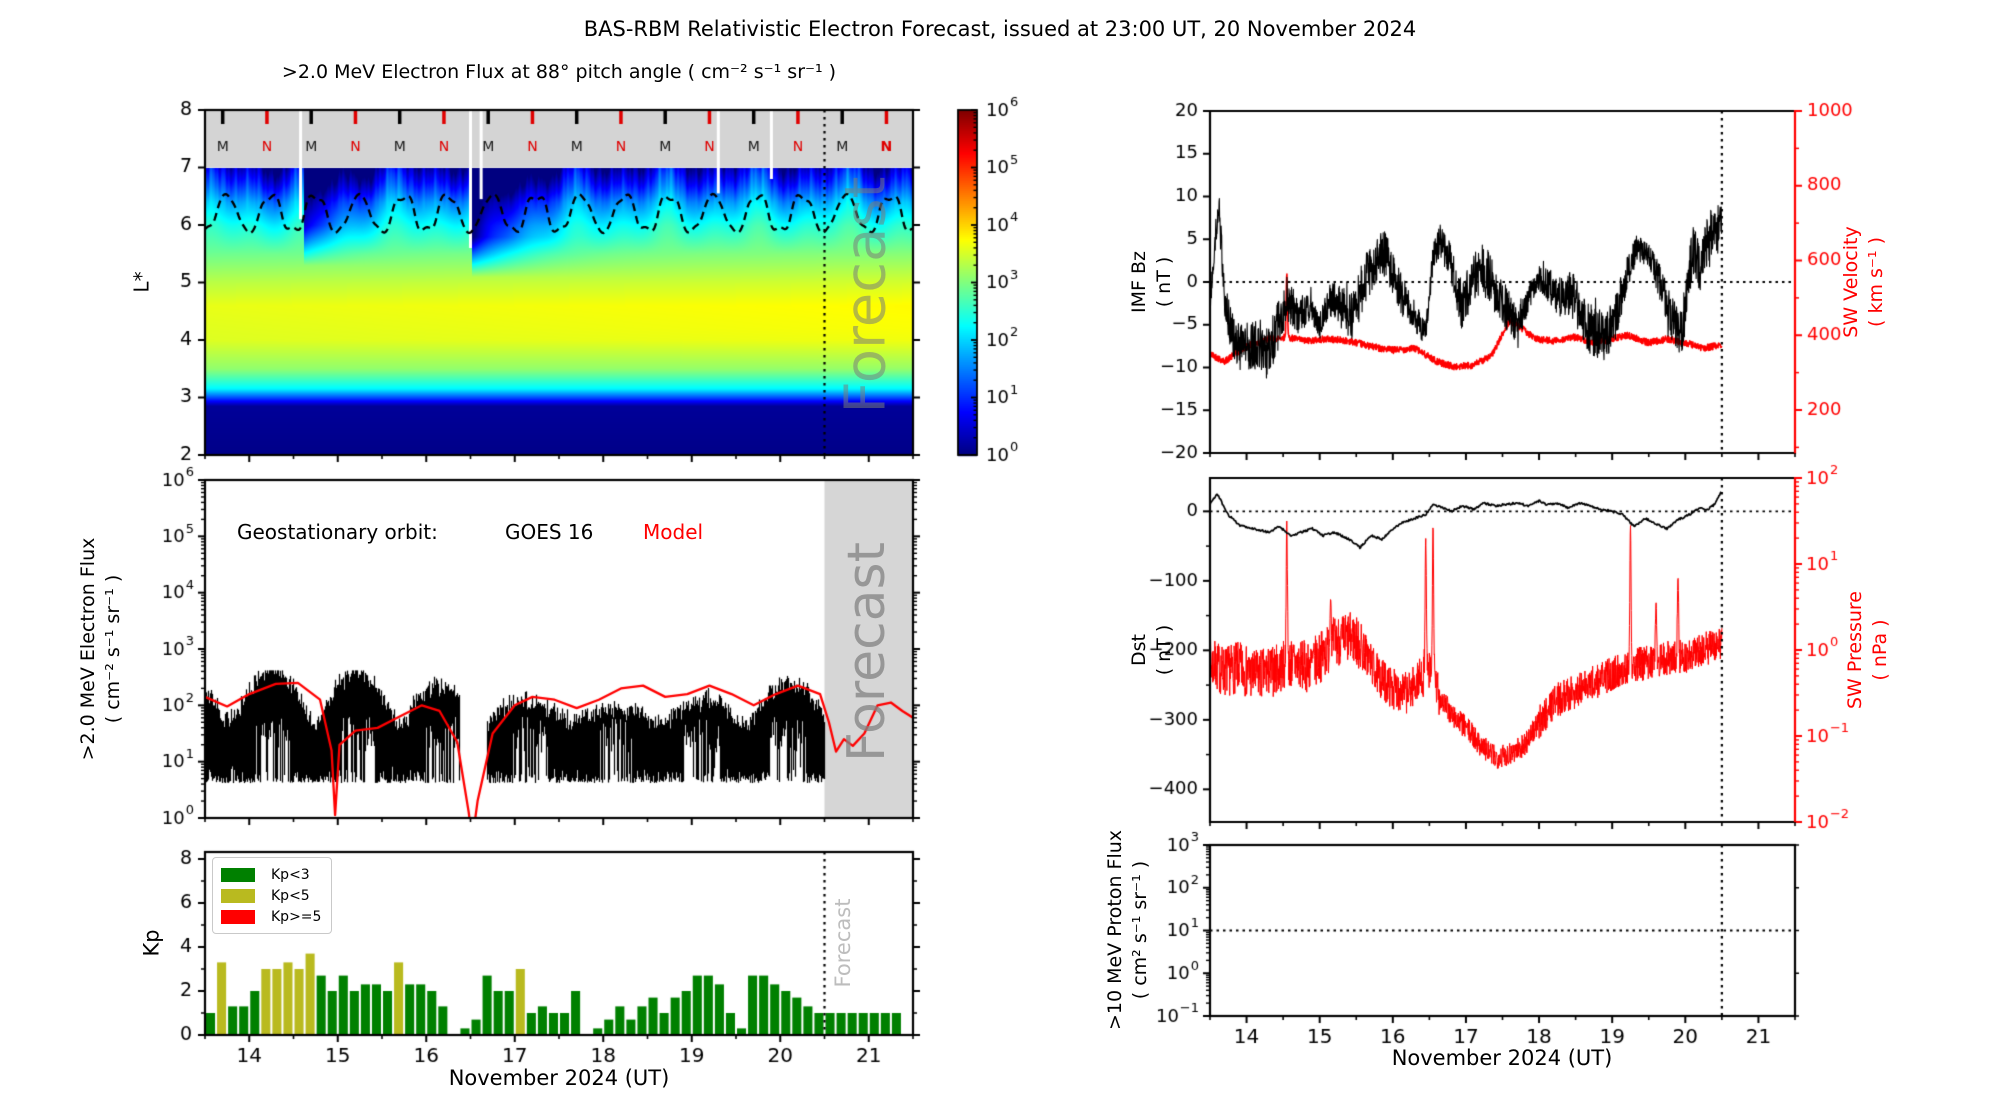  Describe the element at coordinates (1164, 650) in the screenshot. I see `dst-y-axis-label-line2: ( nT )` at that location.